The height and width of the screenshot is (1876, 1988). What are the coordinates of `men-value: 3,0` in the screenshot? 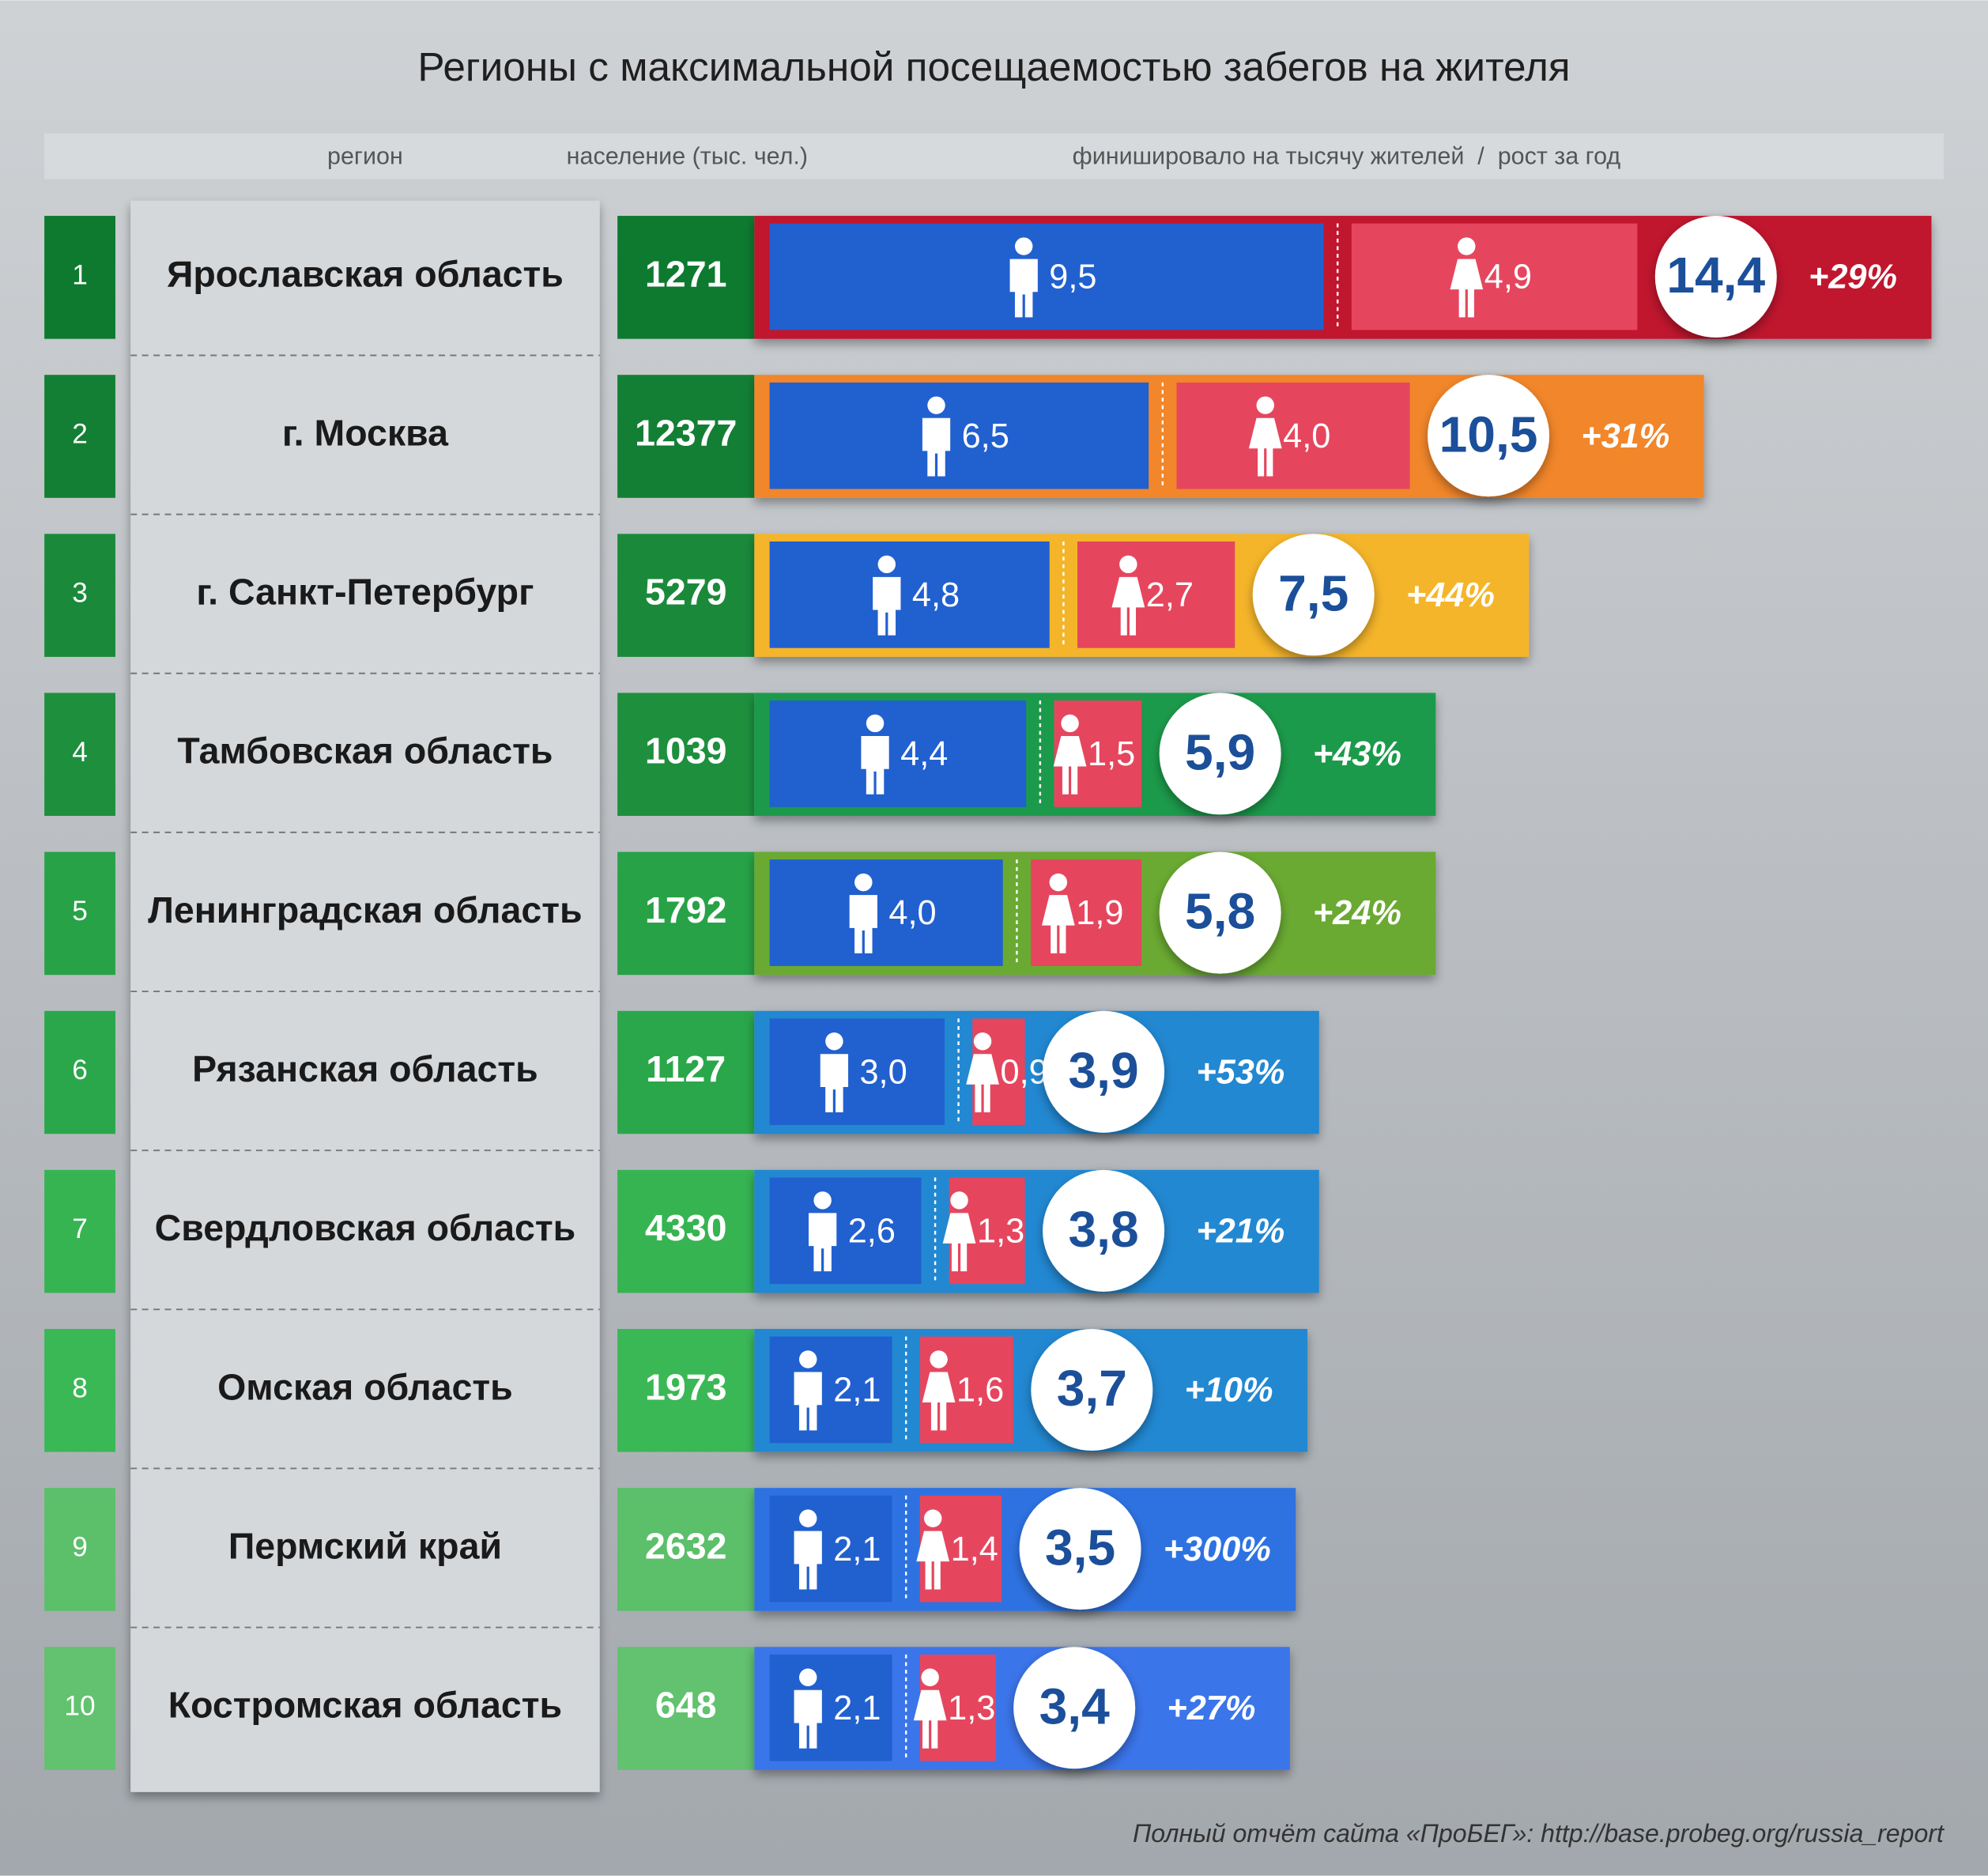 It's located at (883, 1072).